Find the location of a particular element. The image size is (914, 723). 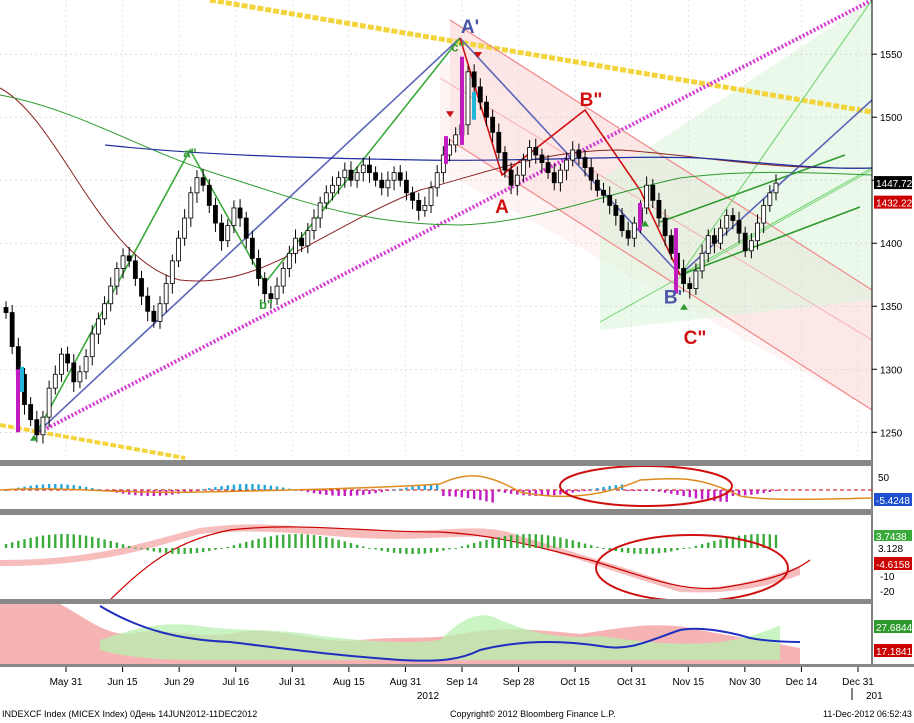

x-tick-label: Jun 15 is located at coordinates (123, 682).